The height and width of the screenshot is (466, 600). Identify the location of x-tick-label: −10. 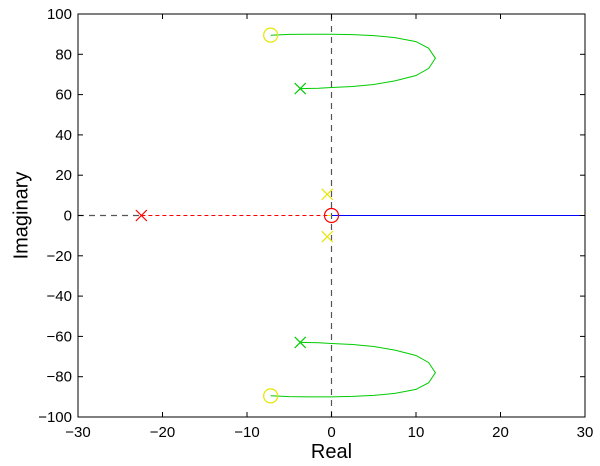
(246, 432).